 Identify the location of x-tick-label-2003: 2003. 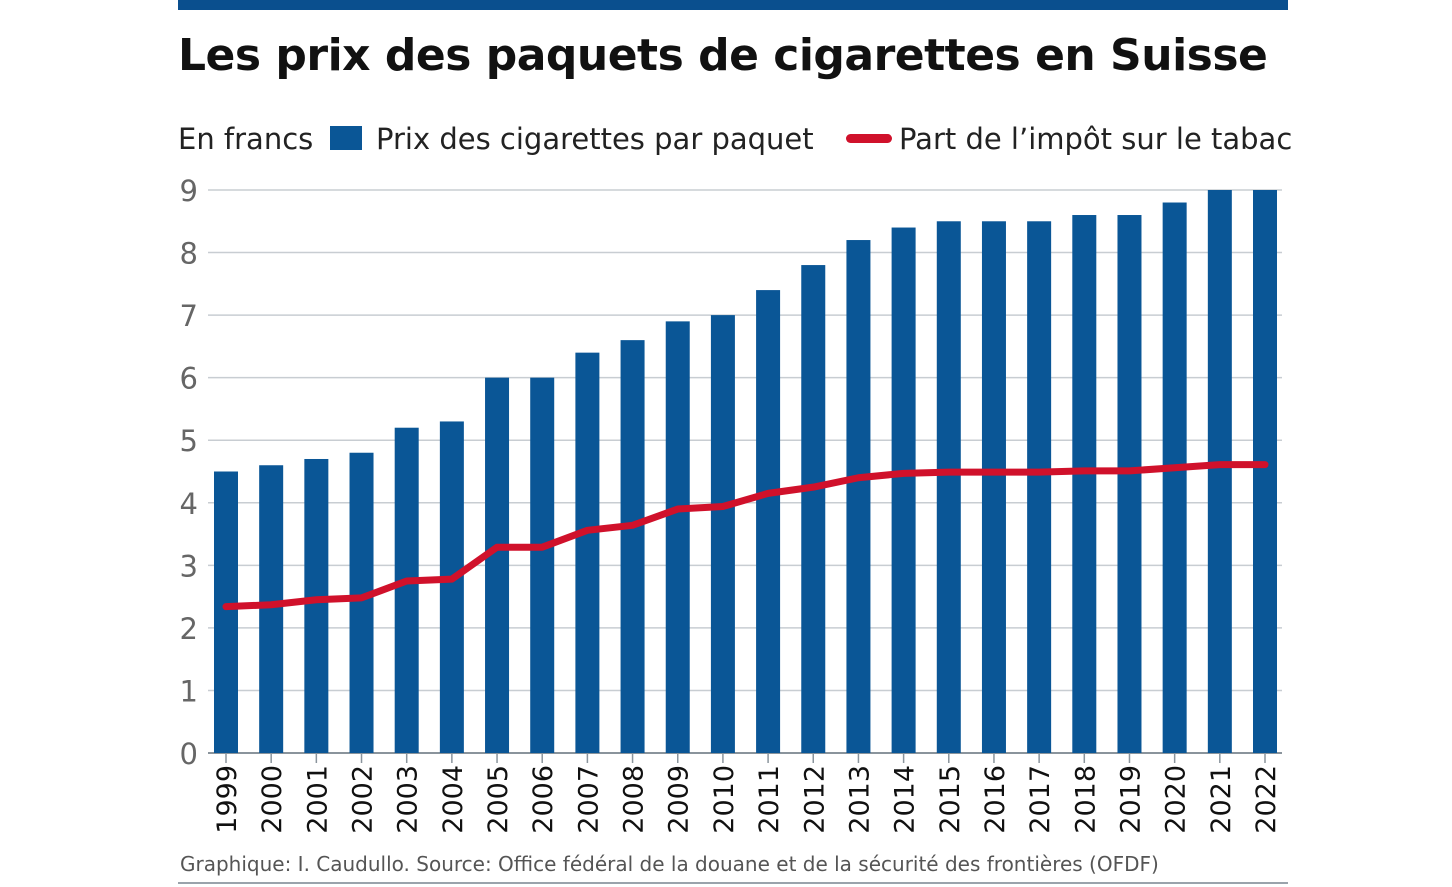
(408, 799).